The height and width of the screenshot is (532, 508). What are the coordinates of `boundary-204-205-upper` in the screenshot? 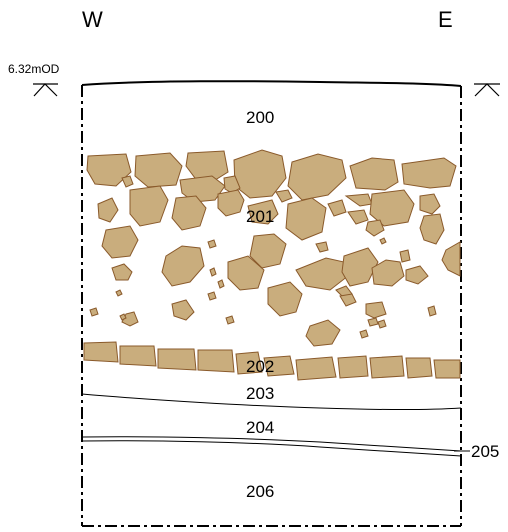 It's located at (271, 444).